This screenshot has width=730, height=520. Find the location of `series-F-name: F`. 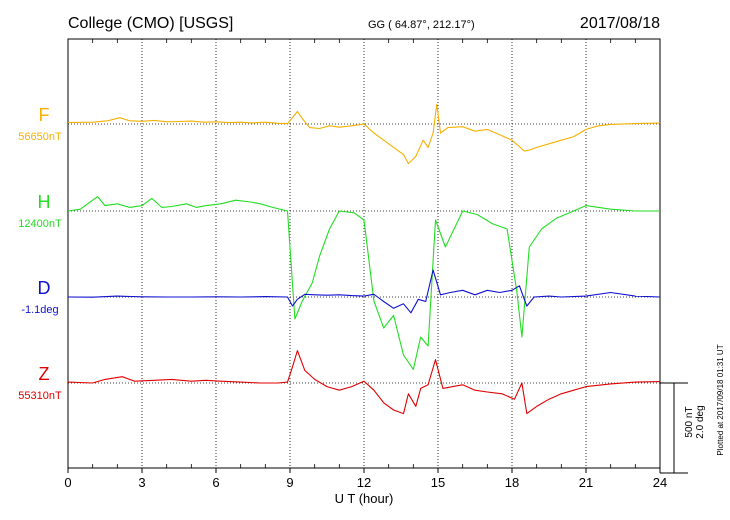

series-F-name: F is located at coordinates (44, 115).